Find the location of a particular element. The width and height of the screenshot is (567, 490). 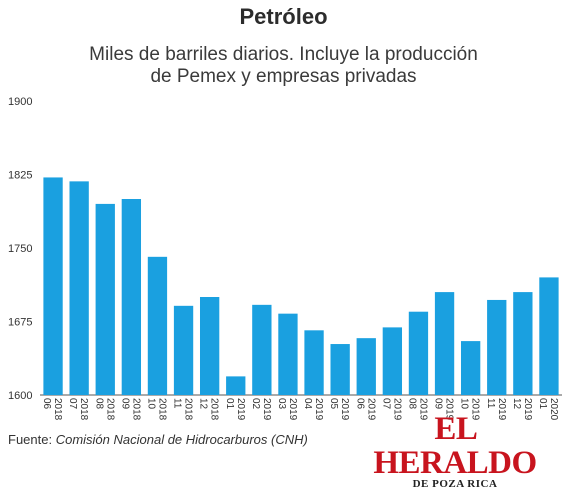

brand-name-first: EL is located at coordinates (455, 429).